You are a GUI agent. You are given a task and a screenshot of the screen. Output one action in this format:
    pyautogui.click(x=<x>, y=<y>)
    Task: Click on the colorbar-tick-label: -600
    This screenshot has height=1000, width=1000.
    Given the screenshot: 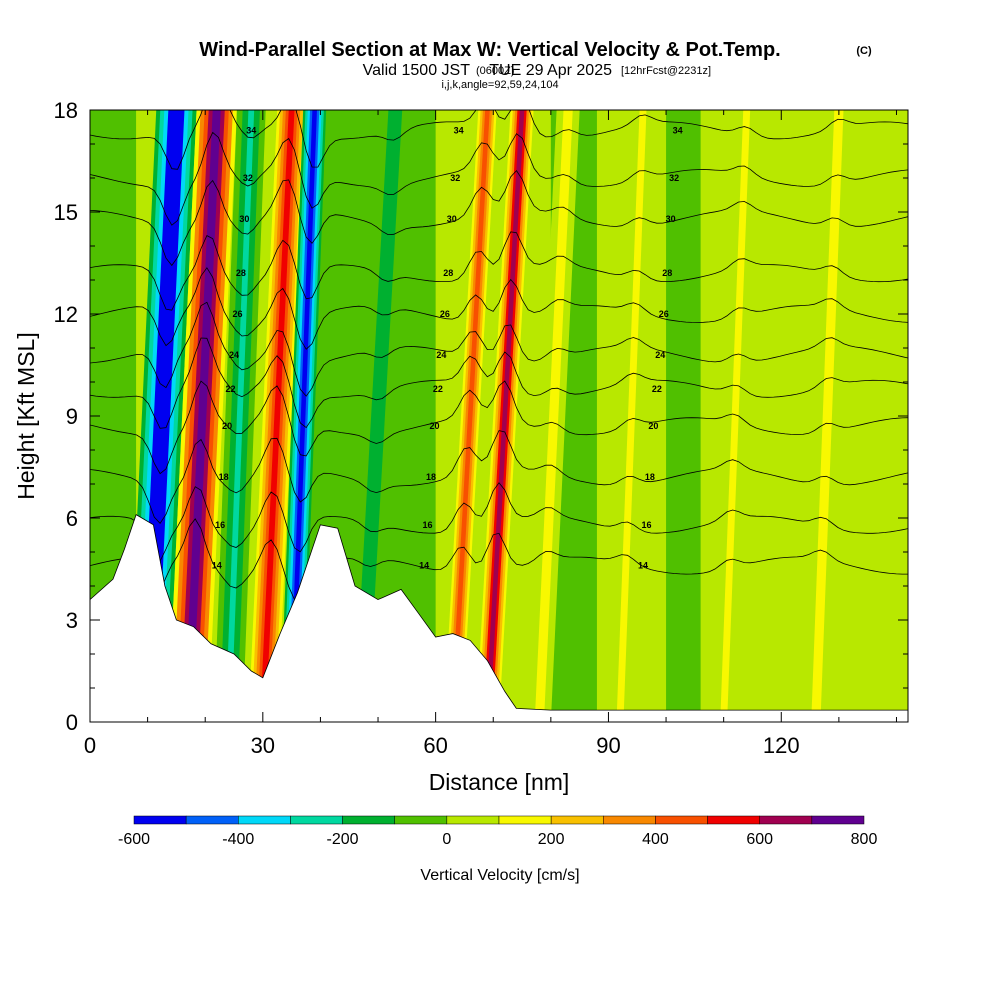 What is the action you would take?
    pyautogui.click(x=134, y=839)
    